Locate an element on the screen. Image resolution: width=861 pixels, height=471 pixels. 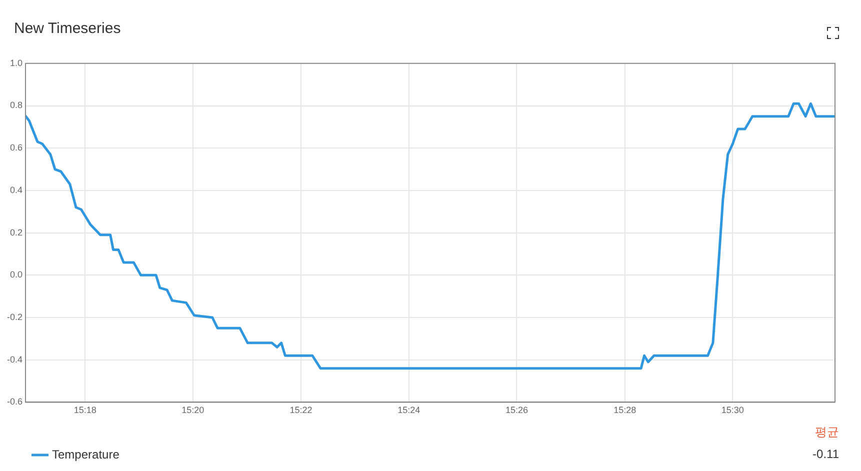
chart-title: New Timeseries is located at coordinates (67, 28).